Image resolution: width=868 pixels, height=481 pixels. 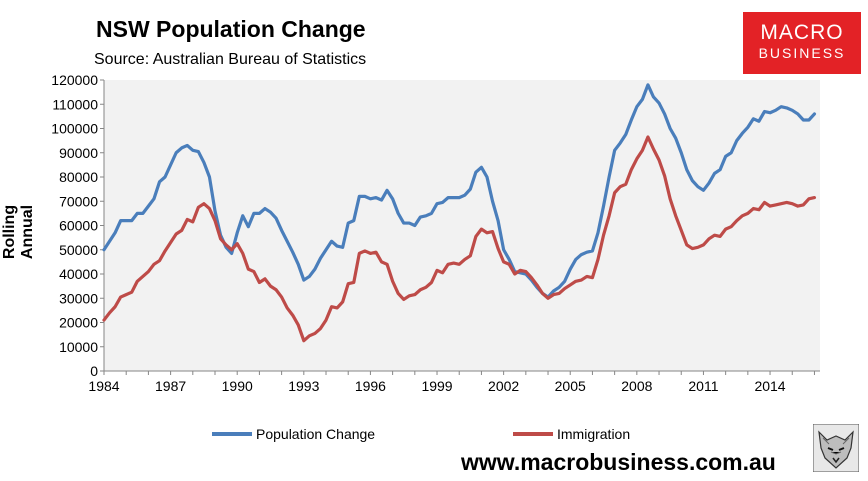 What do you see at coordinates (78, 250) in the screenshot?
I see `y-tick-label: 50000` at bounding box center [78, 250].